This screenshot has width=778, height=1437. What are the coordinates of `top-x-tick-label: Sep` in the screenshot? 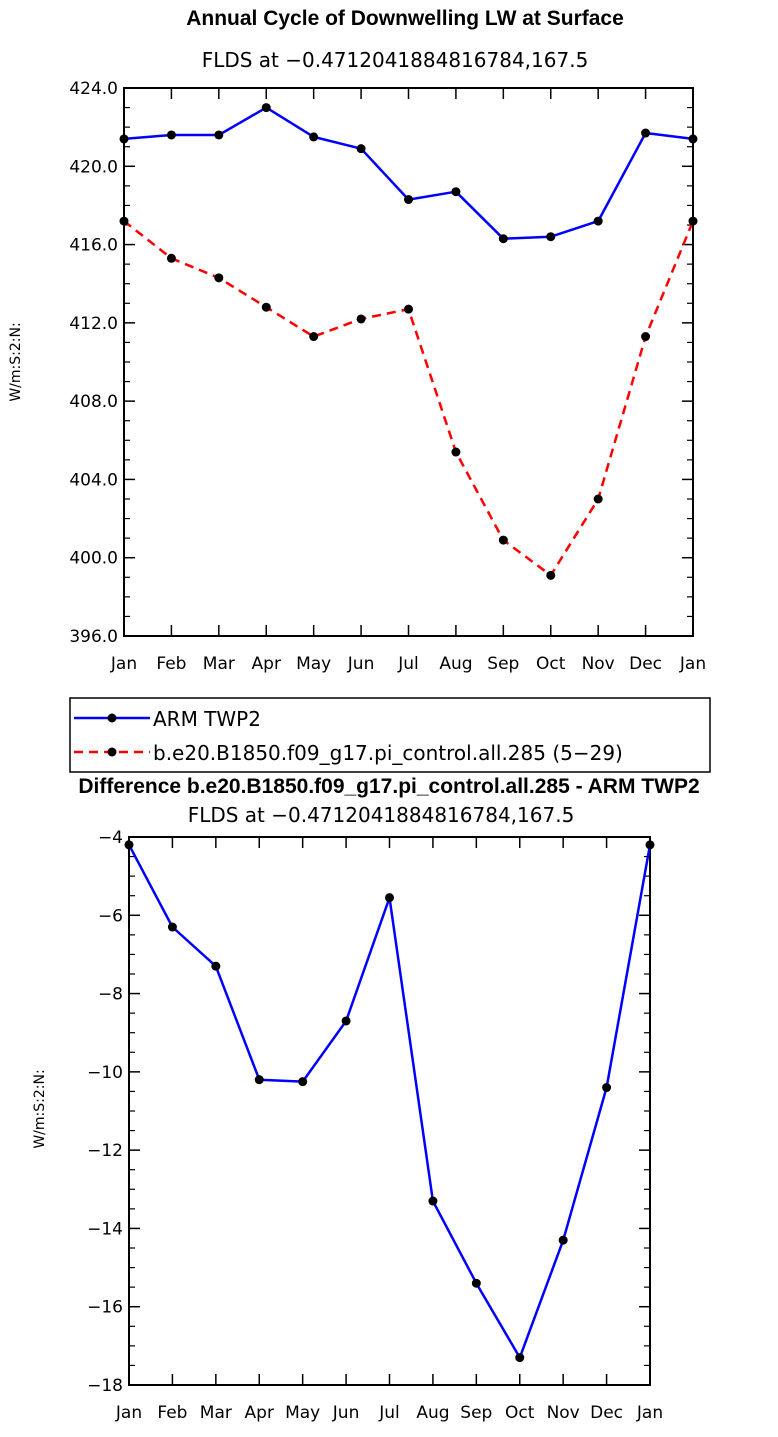 It's located at (503, 664).